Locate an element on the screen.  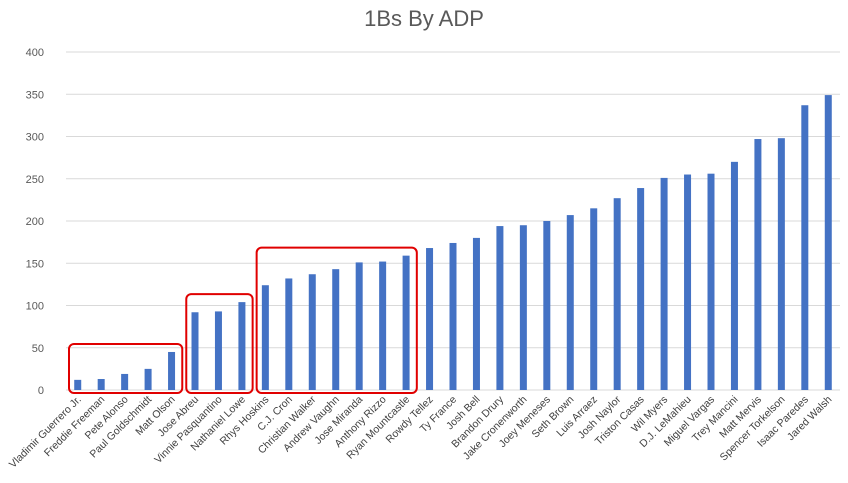
y-tick-label: 300 is located at coordinates (35, 138).